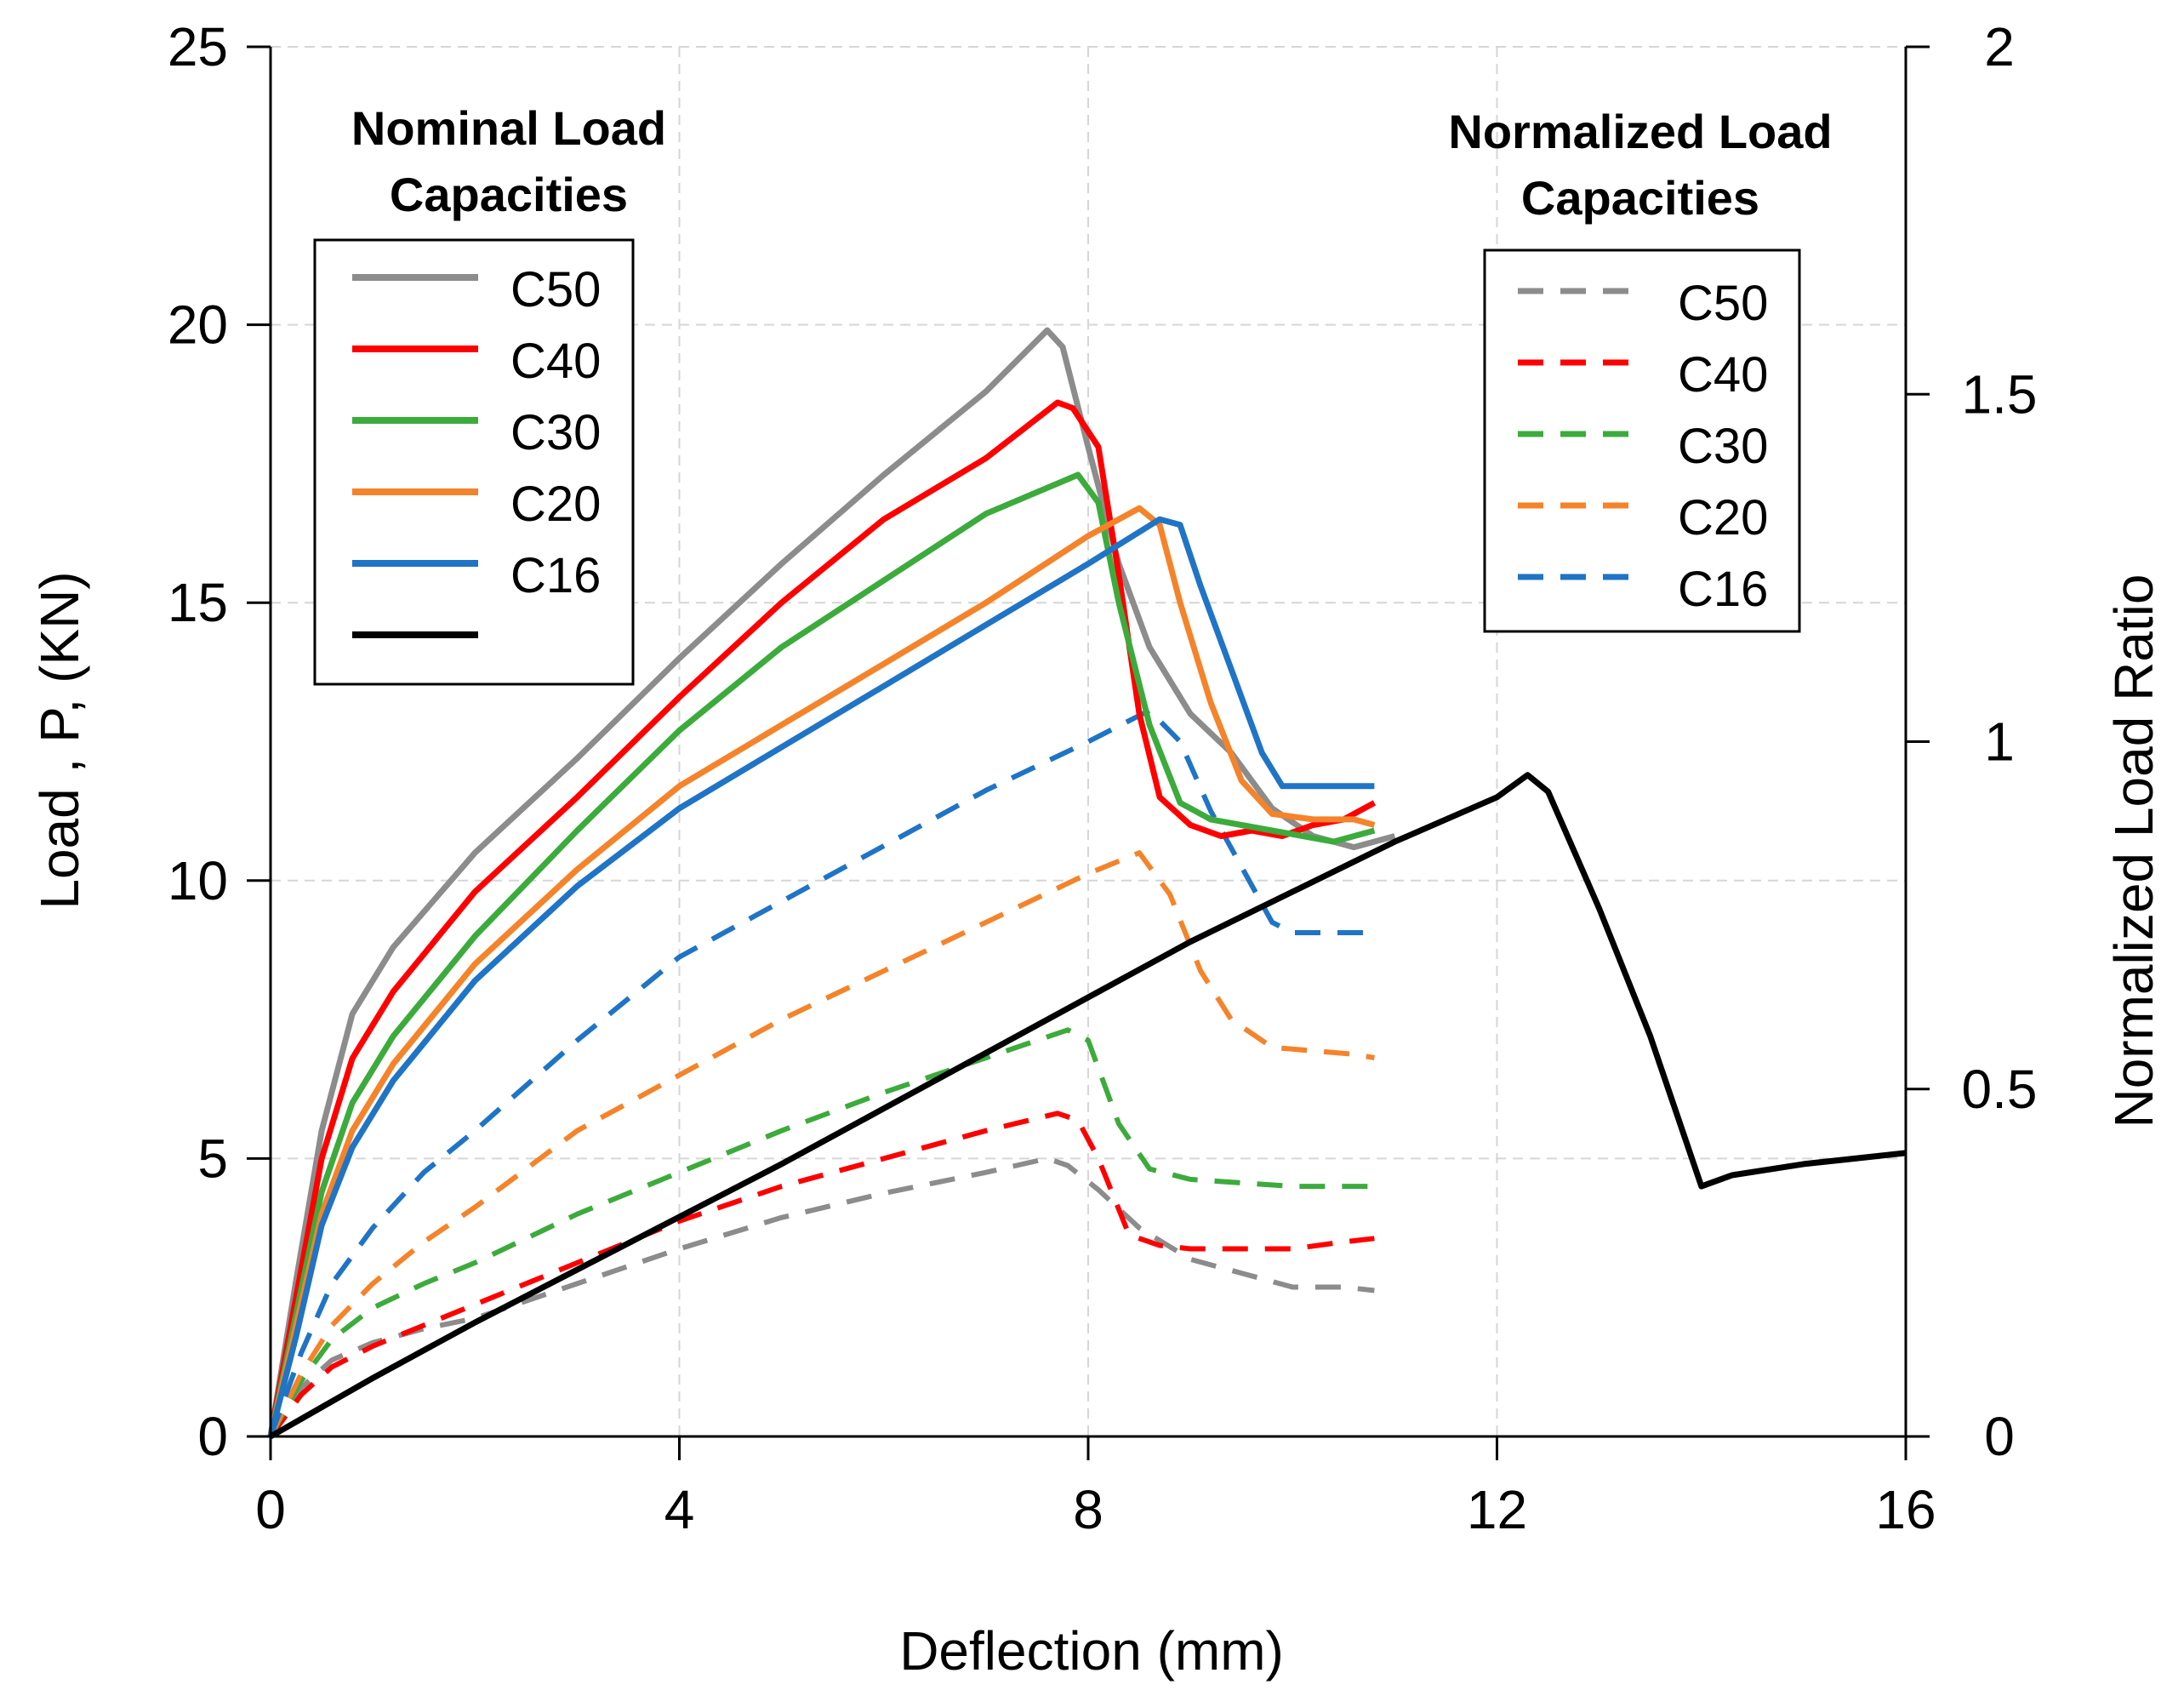 This screenshot has width=2184, height=1696. What do you see at coordinates (508, 128) in the screenshot?
I see `legend-nominal-title-line1: Nominal Load` at bounding box center [508, 128].